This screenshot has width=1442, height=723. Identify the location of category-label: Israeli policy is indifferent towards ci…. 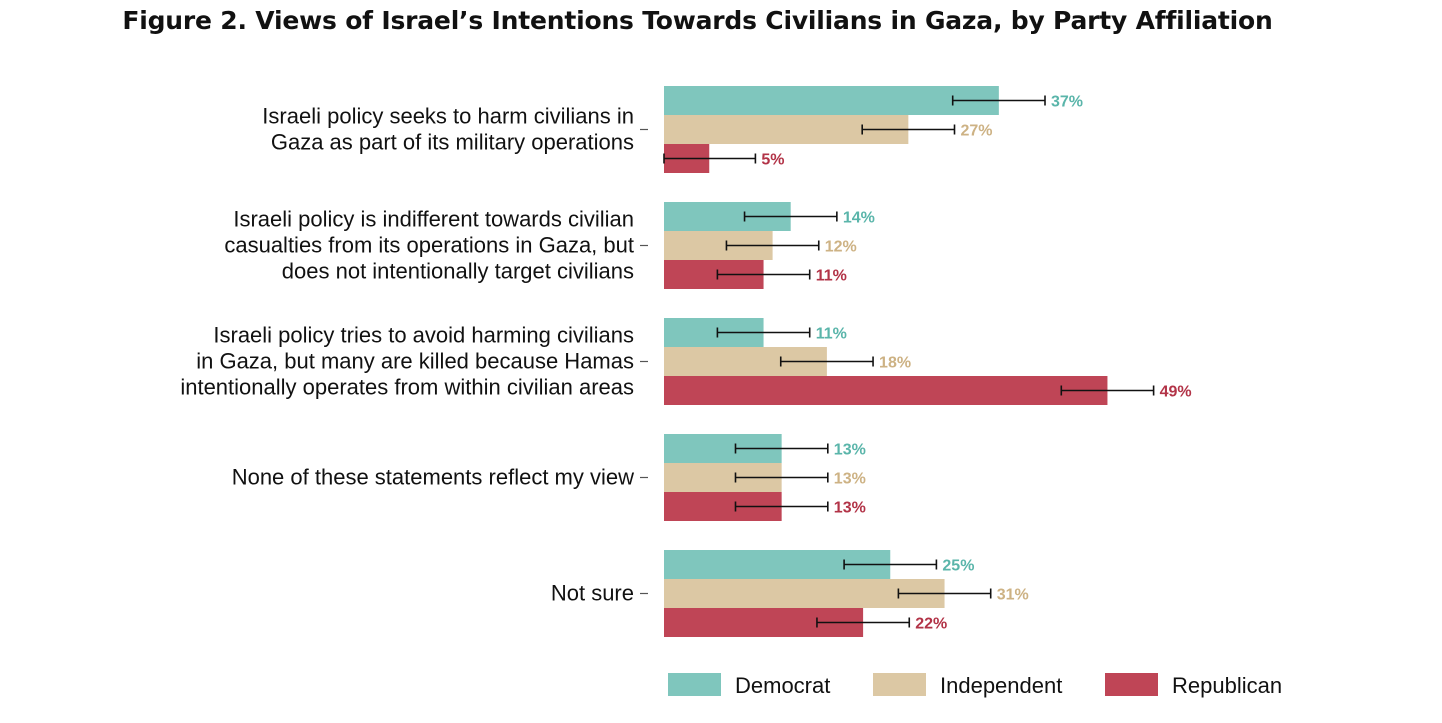
(433, 219).